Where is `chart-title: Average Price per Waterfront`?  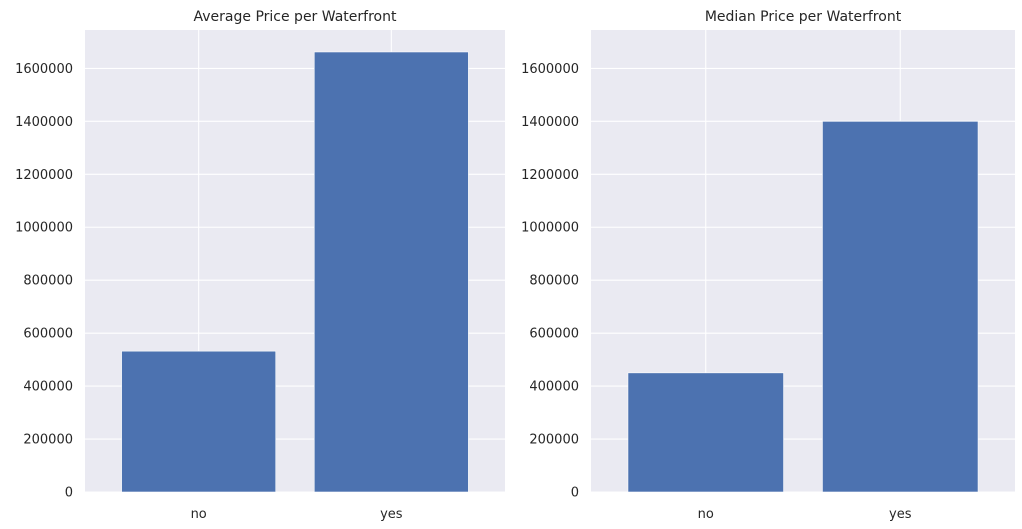 chart-title: Average Price per Waterfront is located at coordinates (295, 17).